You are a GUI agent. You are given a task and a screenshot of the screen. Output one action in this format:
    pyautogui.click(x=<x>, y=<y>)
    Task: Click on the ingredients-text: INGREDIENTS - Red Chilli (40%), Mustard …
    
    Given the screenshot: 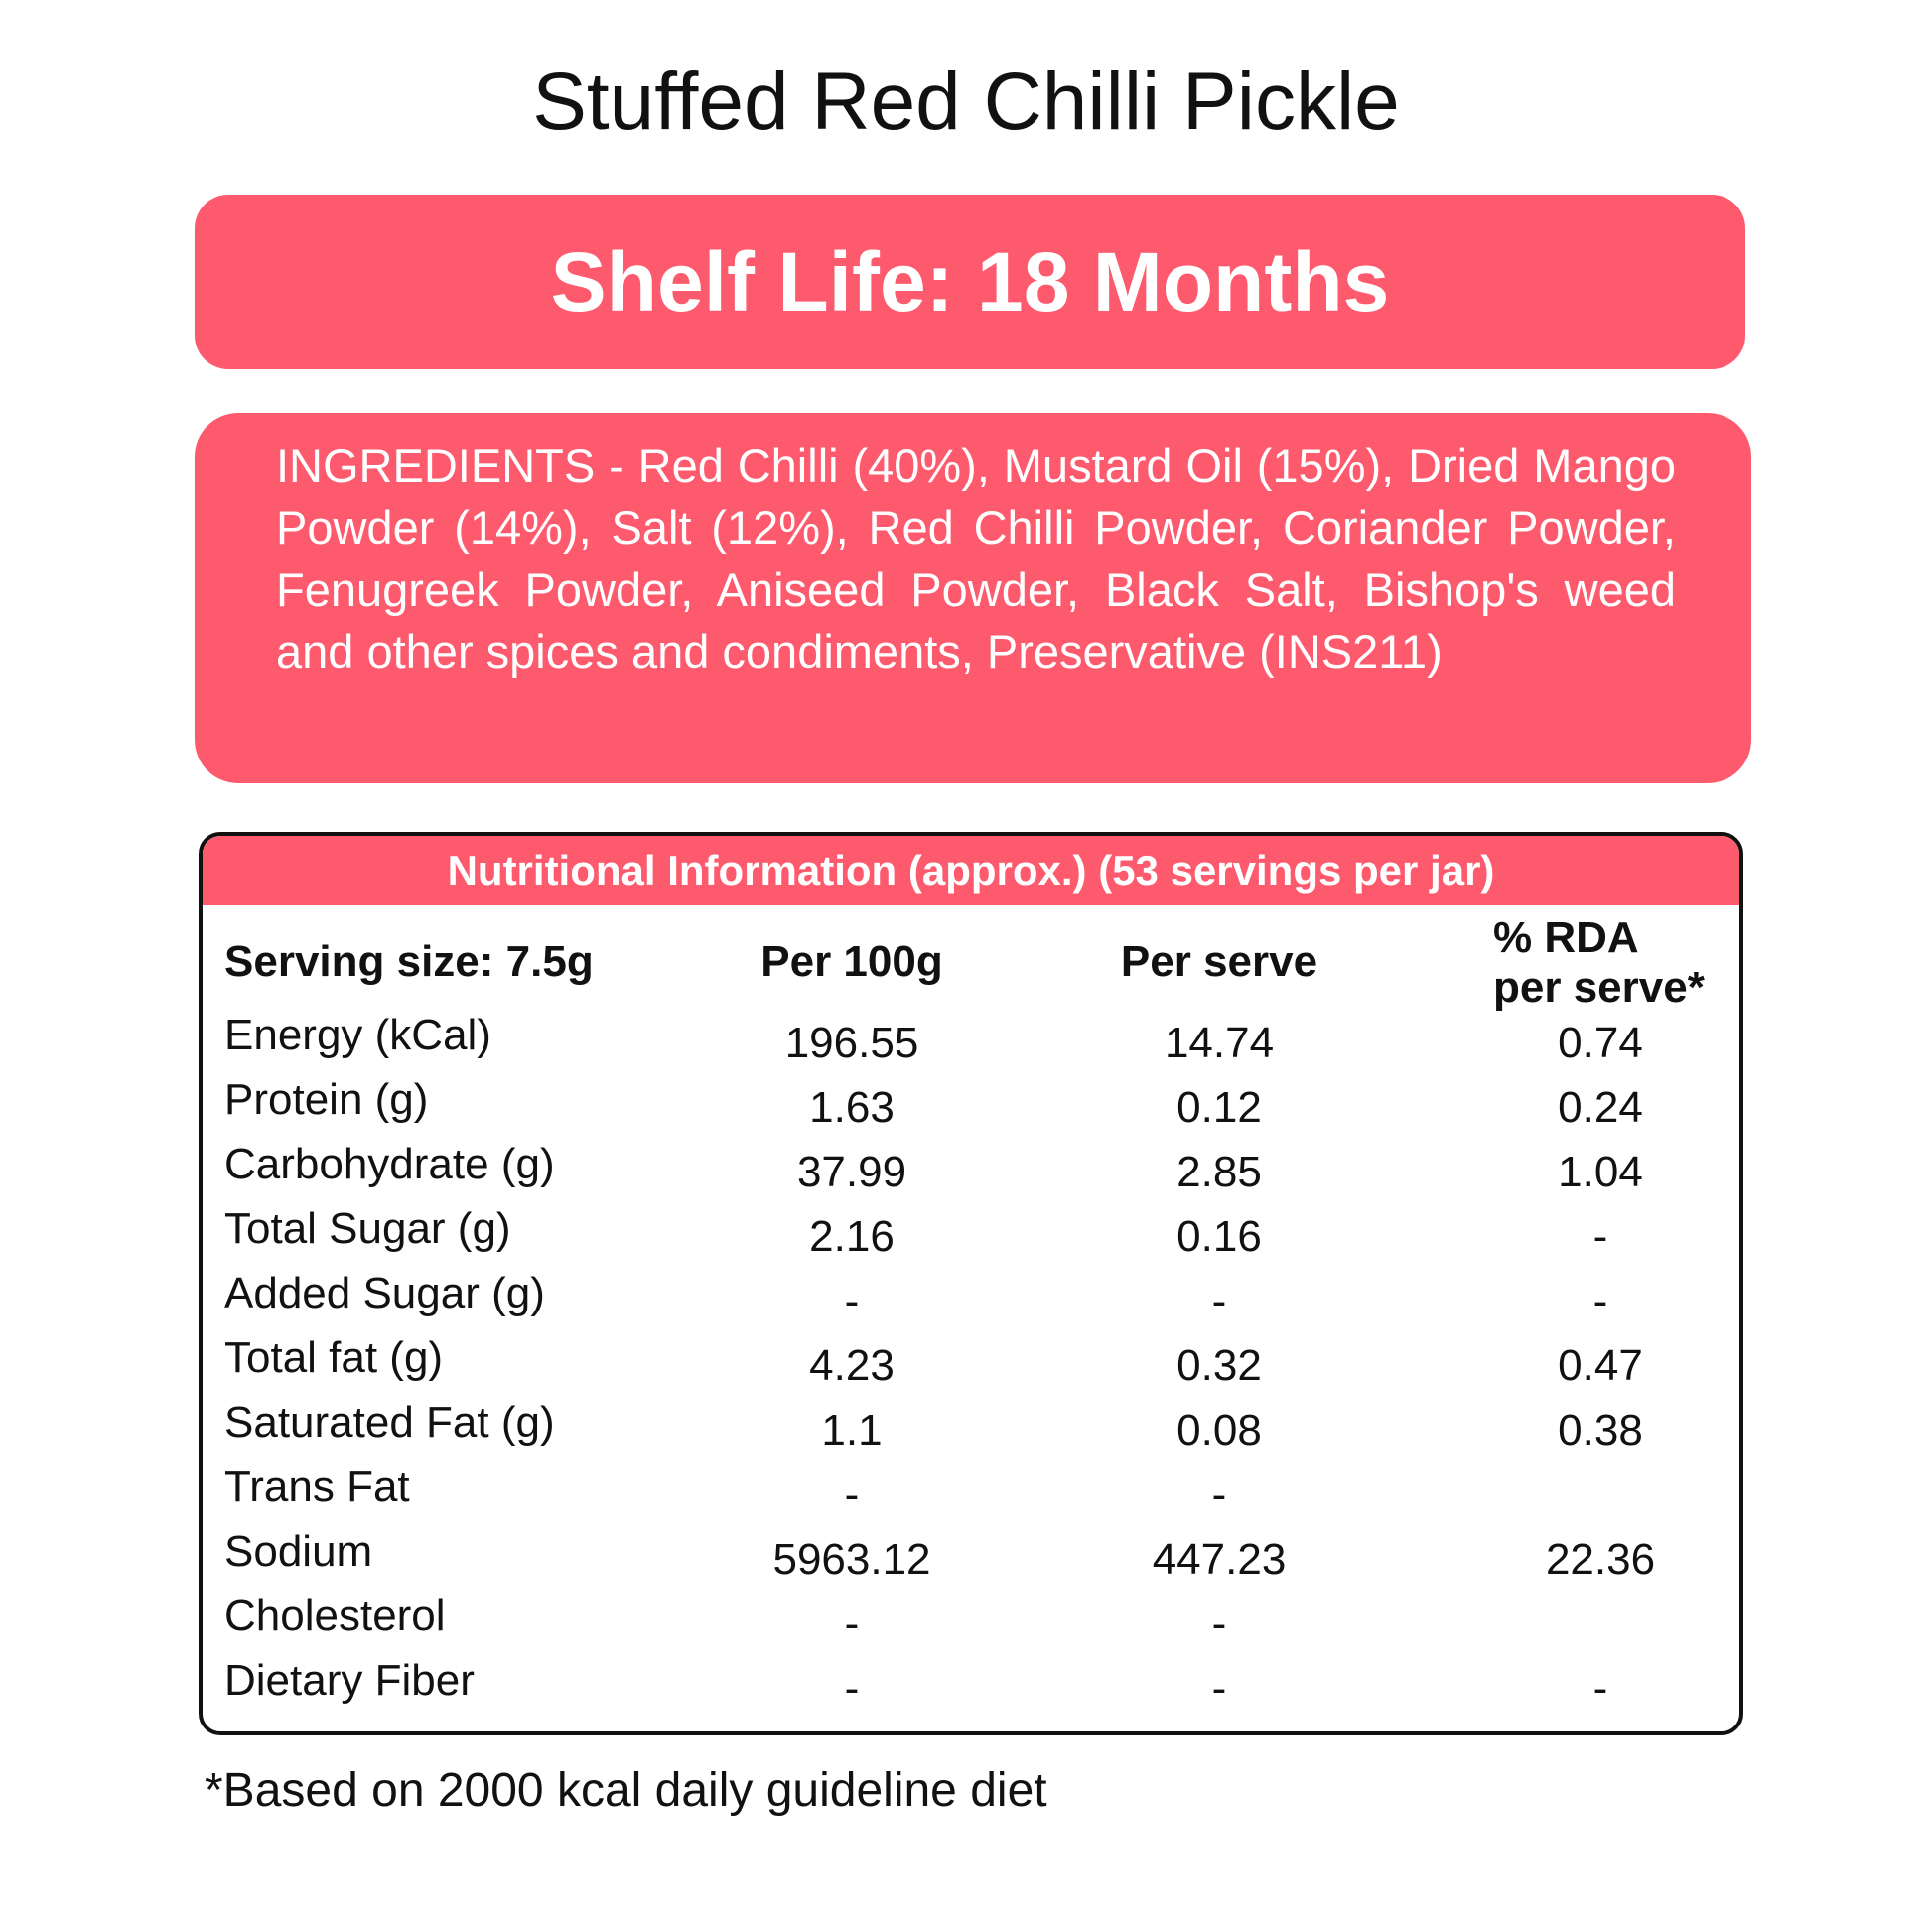 What is the action you would take?
    pyautogui.click(x=976, y=558)
    